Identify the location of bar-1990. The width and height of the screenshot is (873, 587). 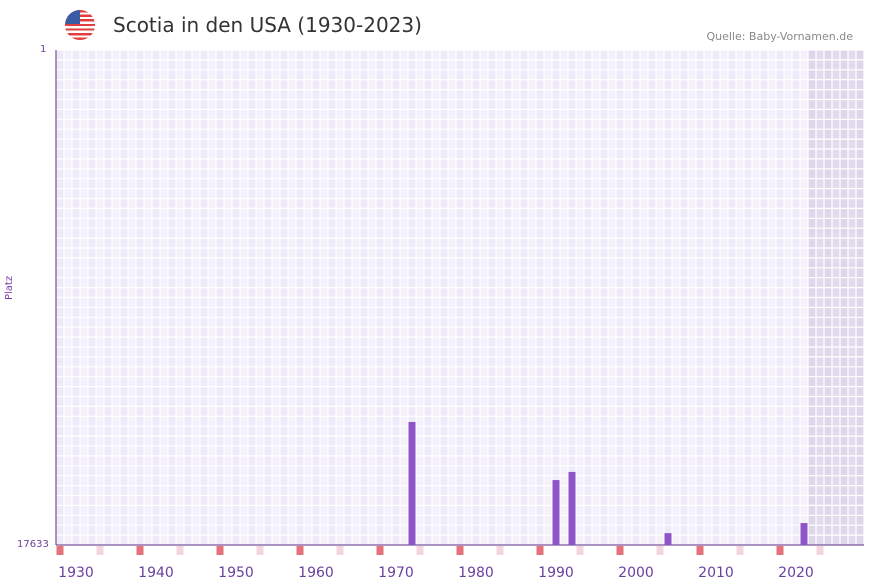
(556, 512).